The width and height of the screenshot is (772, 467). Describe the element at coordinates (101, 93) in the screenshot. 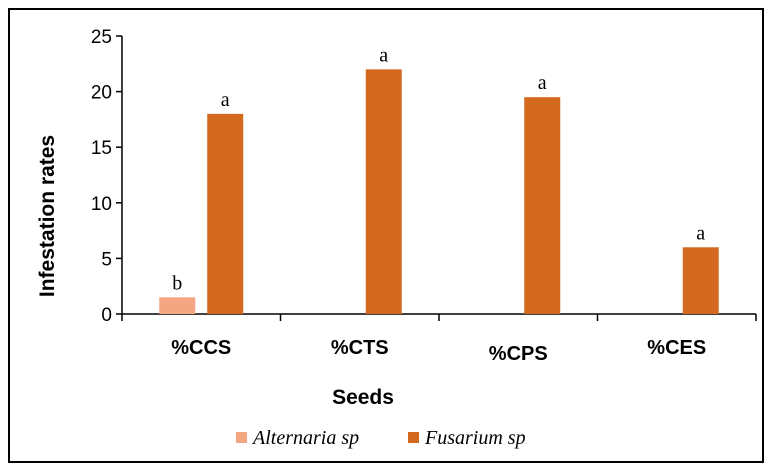

I see `y-tick-label: 20` at that location.